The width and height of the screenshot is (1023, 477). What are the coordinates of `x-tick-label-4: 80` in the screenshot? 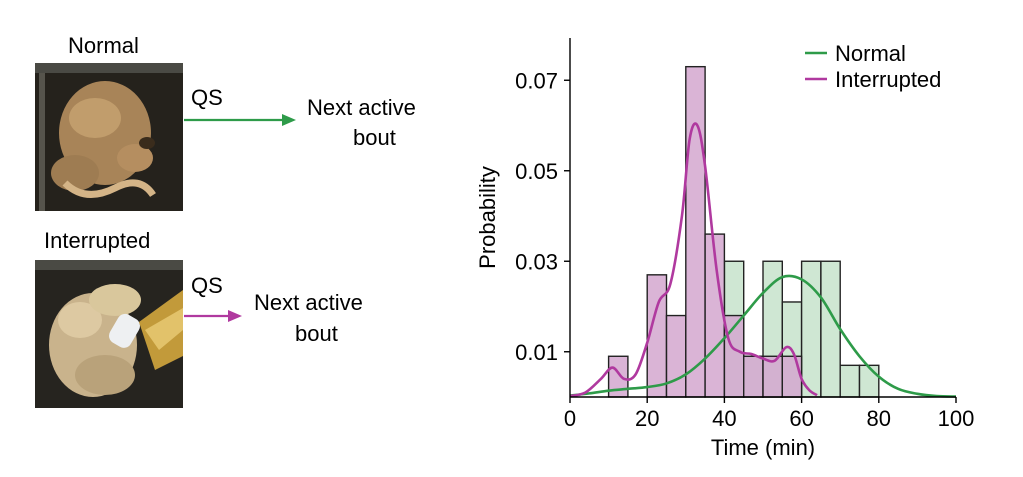 It's located at (879, 418).